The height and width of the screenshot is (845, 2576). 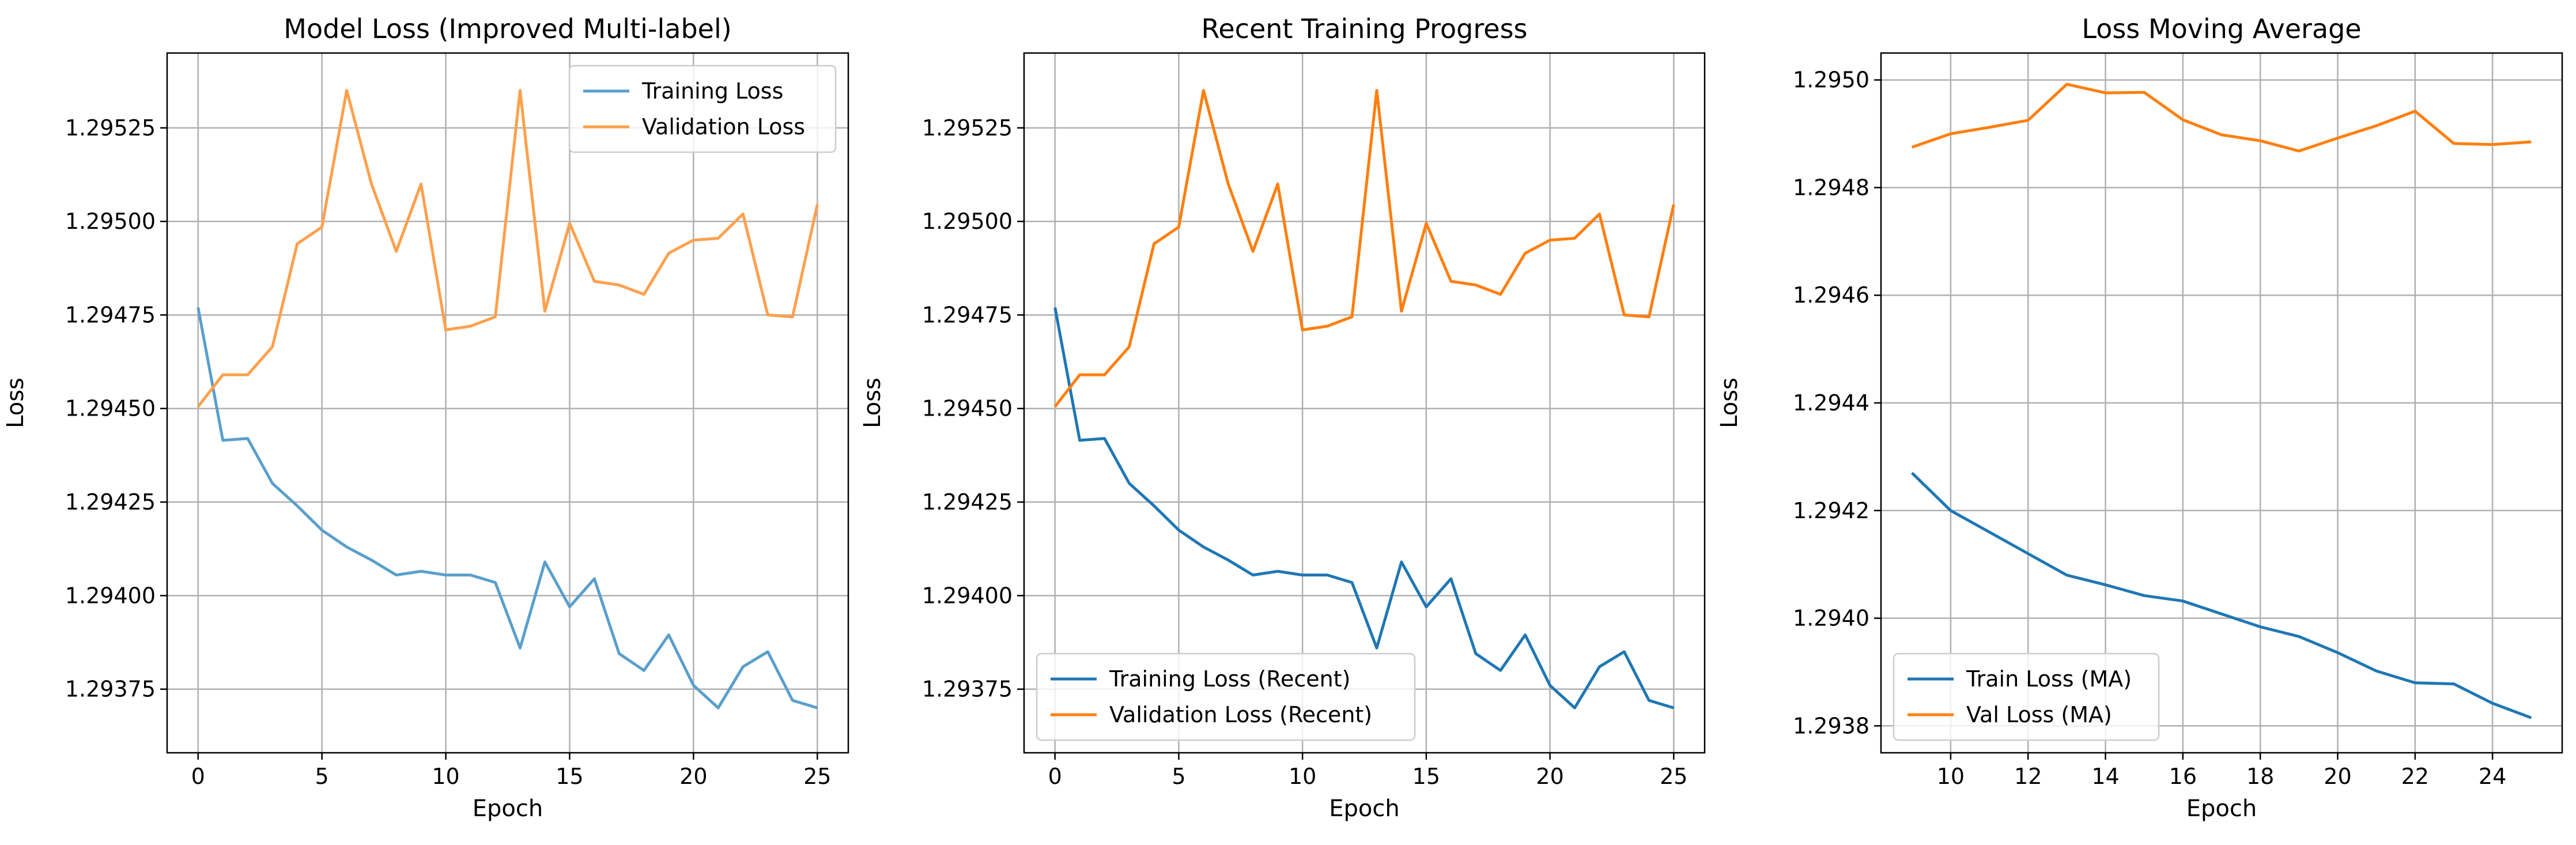 I want to click on legend: Training Loss Validation Loss, so click(x=702, y=109).